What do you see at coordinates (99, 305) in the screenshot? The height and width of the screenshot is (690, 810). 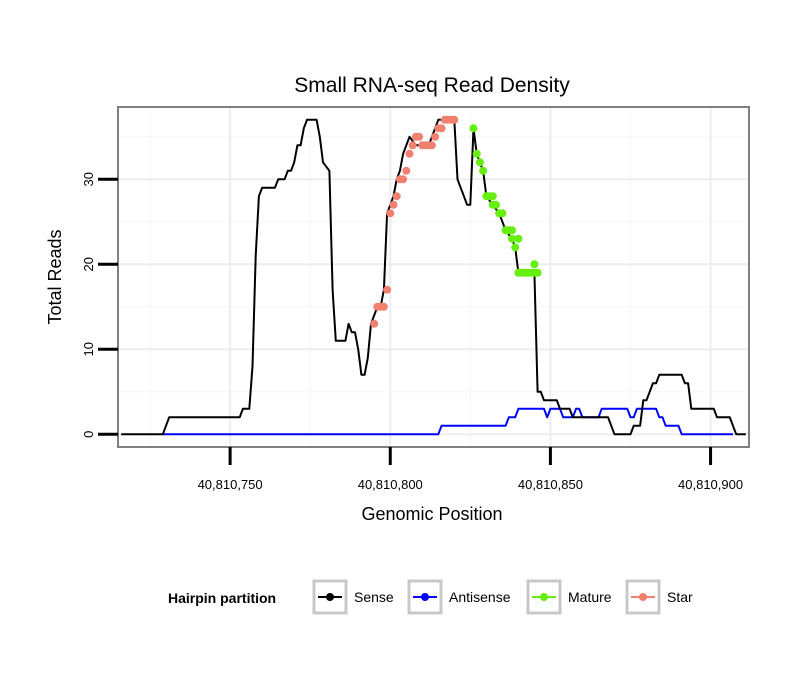 I see `y-axis: 0 10 20 30` at bounding box center [99, 305].